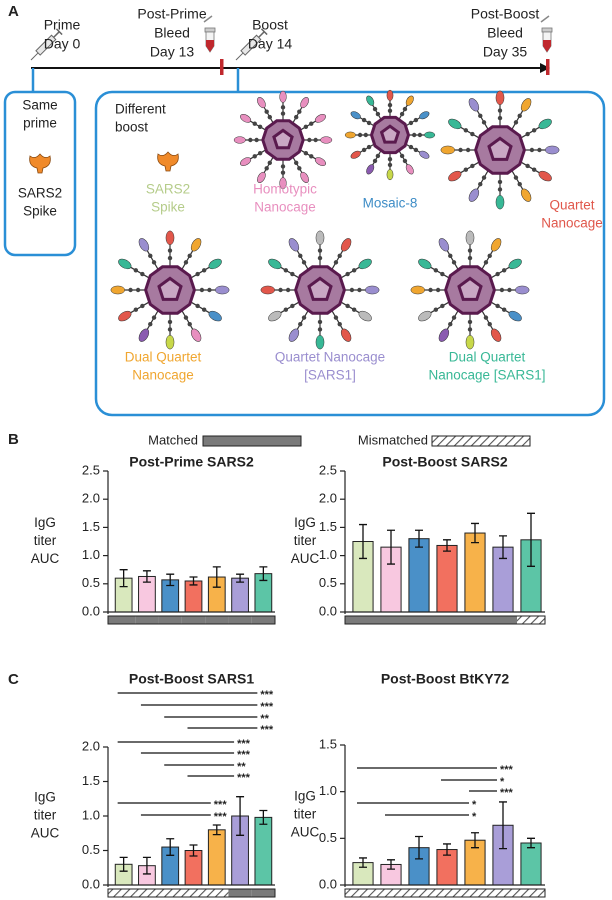  I want to click on legend-swatch, so click(252, 441).